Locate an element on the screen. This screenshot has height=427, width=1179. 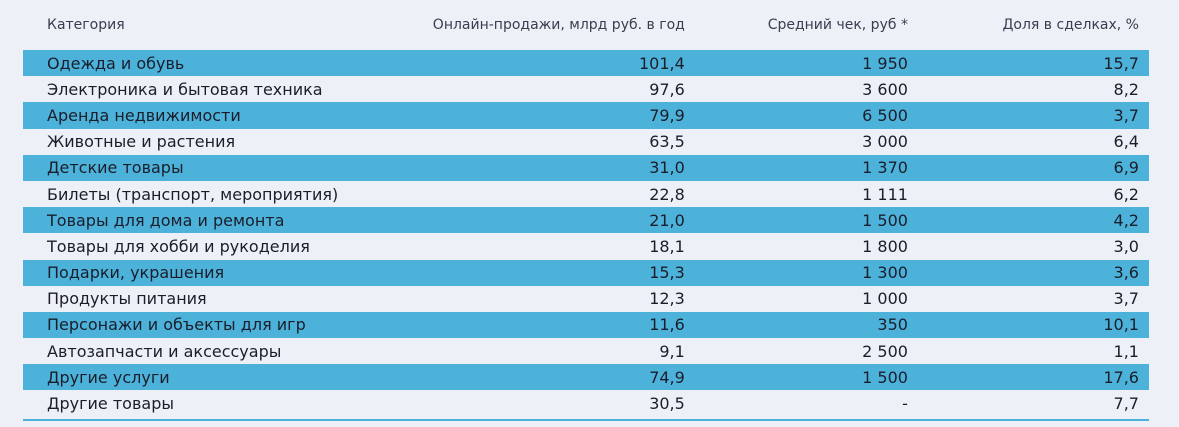
table-bottom-rule is located at coordinates (586, 419).